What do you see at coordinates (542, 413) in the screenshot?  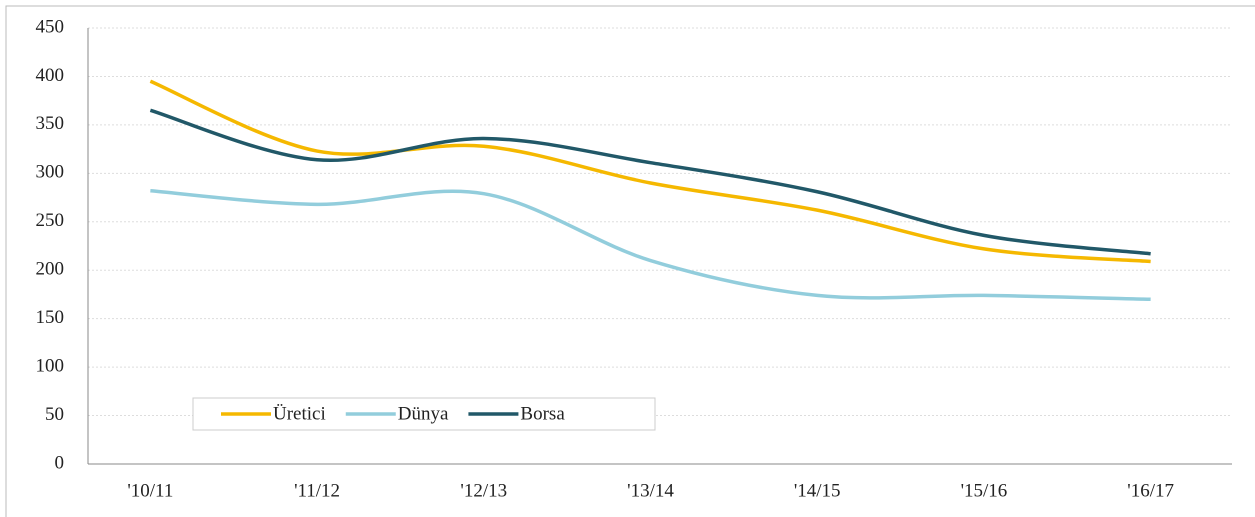 I see `legend-label: Borsa` at bounding box center [542, 413].